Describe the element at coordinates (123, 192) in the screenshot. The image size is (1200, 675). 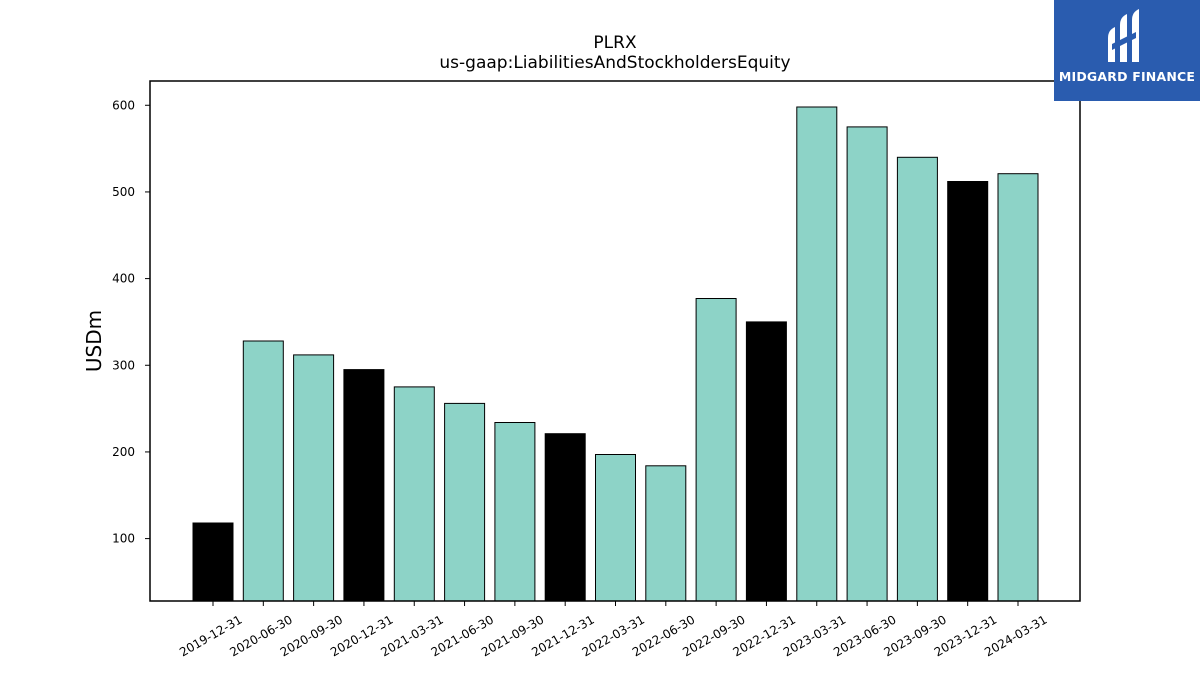
I see `y-tick-label: 500` at that location.